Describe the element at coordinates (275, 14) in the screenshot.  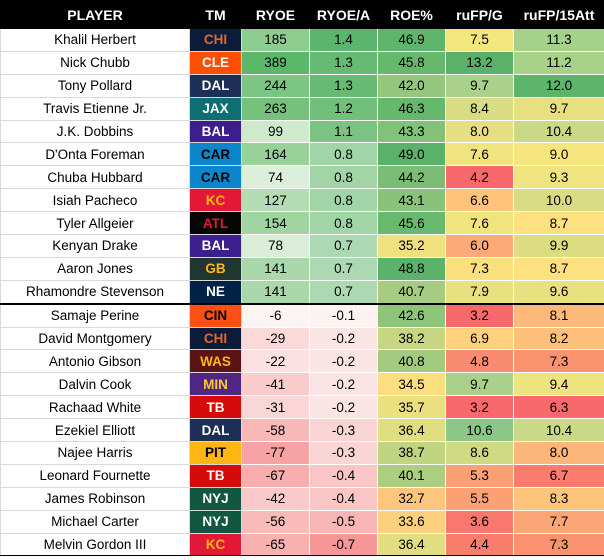
I see `header-ryoe: RYOE` at that location.